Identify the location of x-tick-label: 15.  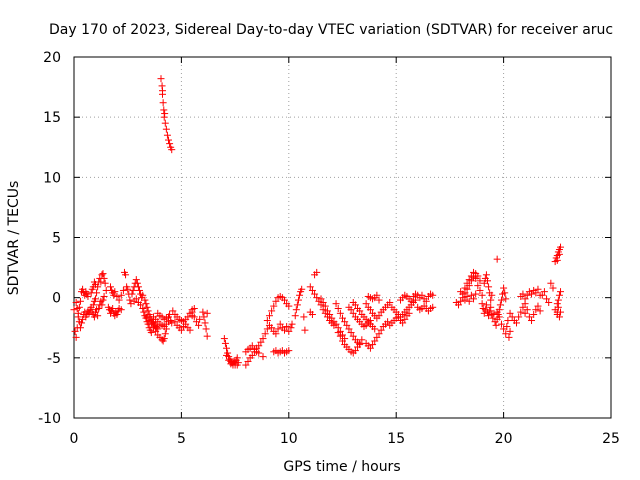
(396, 439).